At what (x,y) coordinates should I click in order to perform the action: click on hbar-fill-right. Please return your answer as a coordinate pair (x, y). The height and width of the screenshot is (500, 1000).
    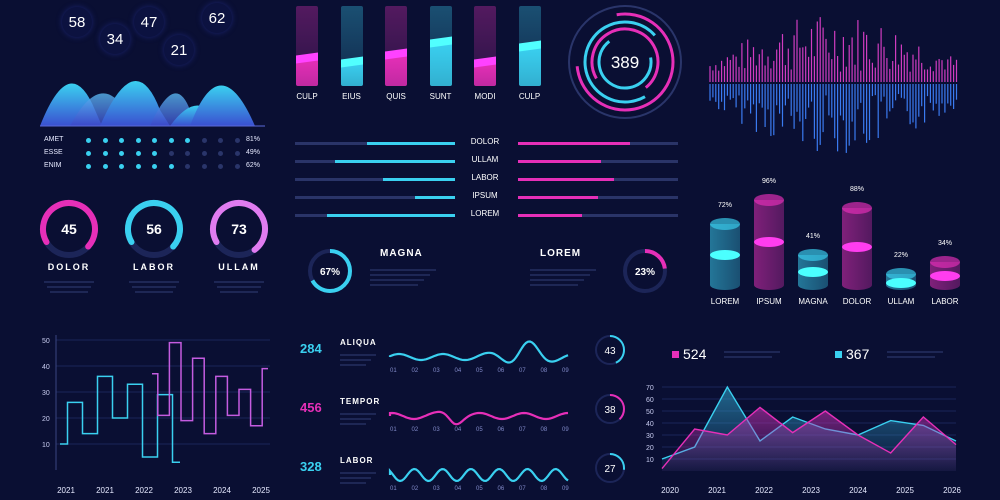
    Looking at the image, I should click on (560, 161).